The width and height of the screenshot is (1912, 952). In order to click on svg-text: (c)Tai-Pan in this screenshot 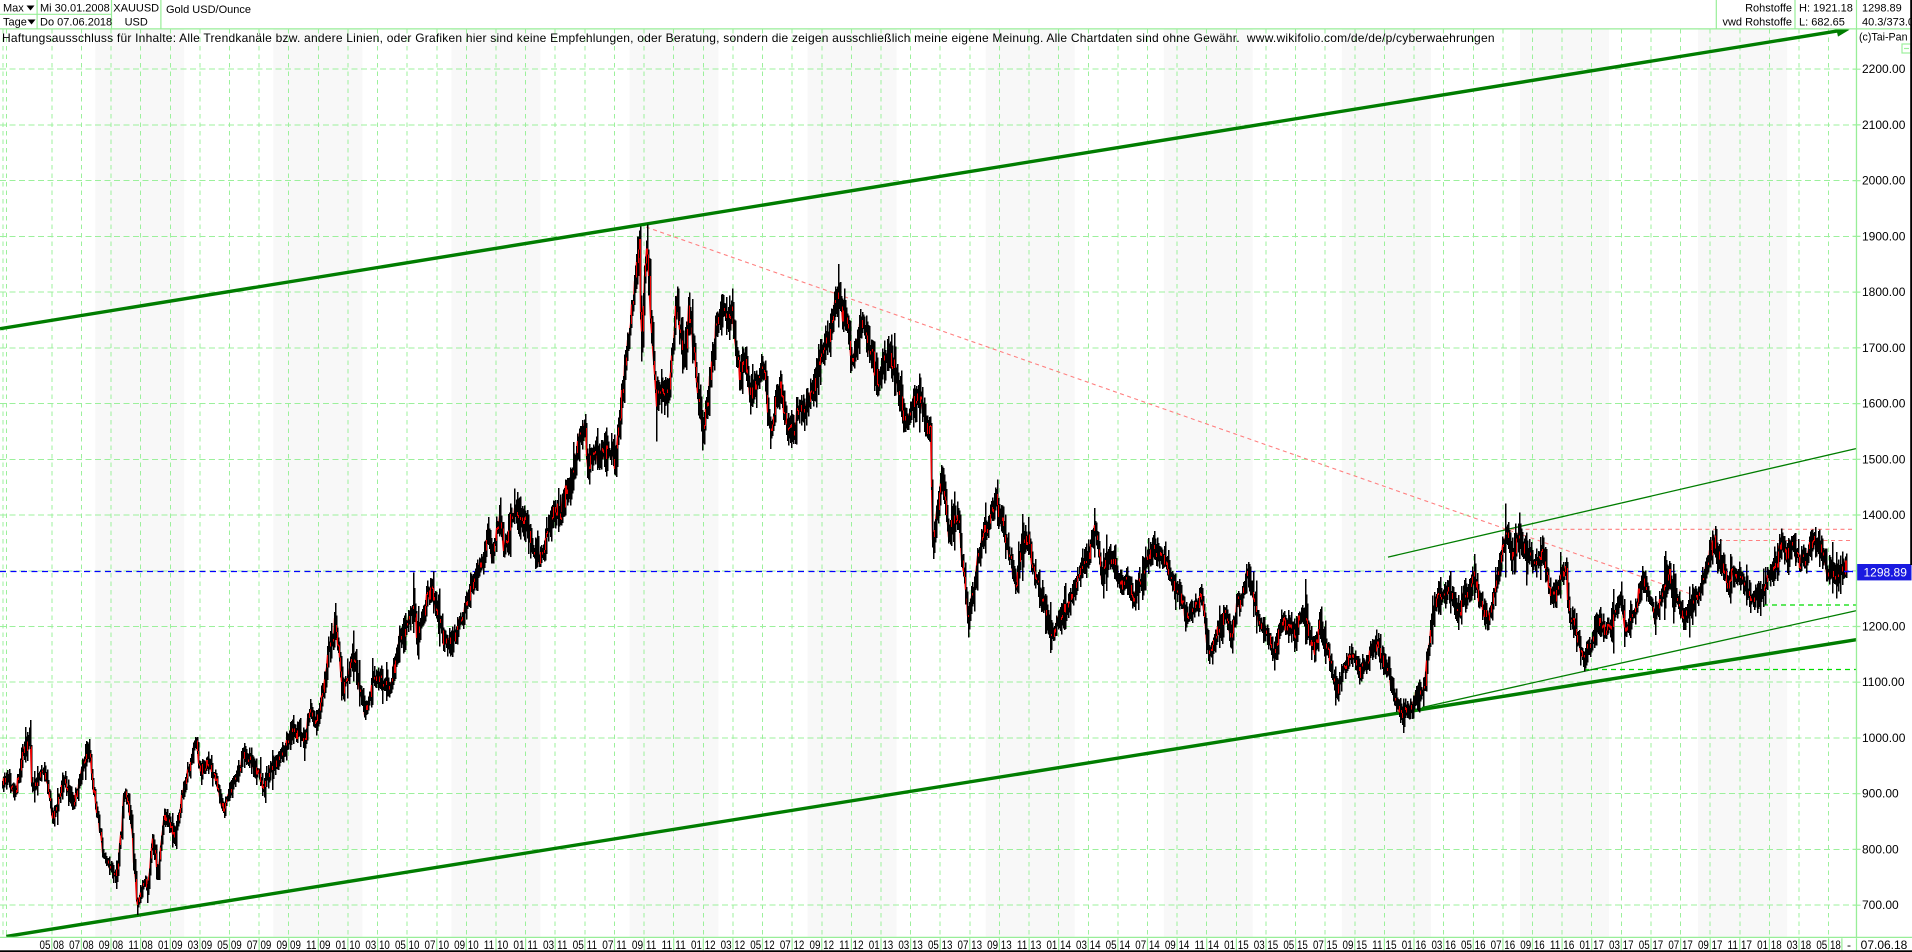, I will do `click(1883, 38)`.